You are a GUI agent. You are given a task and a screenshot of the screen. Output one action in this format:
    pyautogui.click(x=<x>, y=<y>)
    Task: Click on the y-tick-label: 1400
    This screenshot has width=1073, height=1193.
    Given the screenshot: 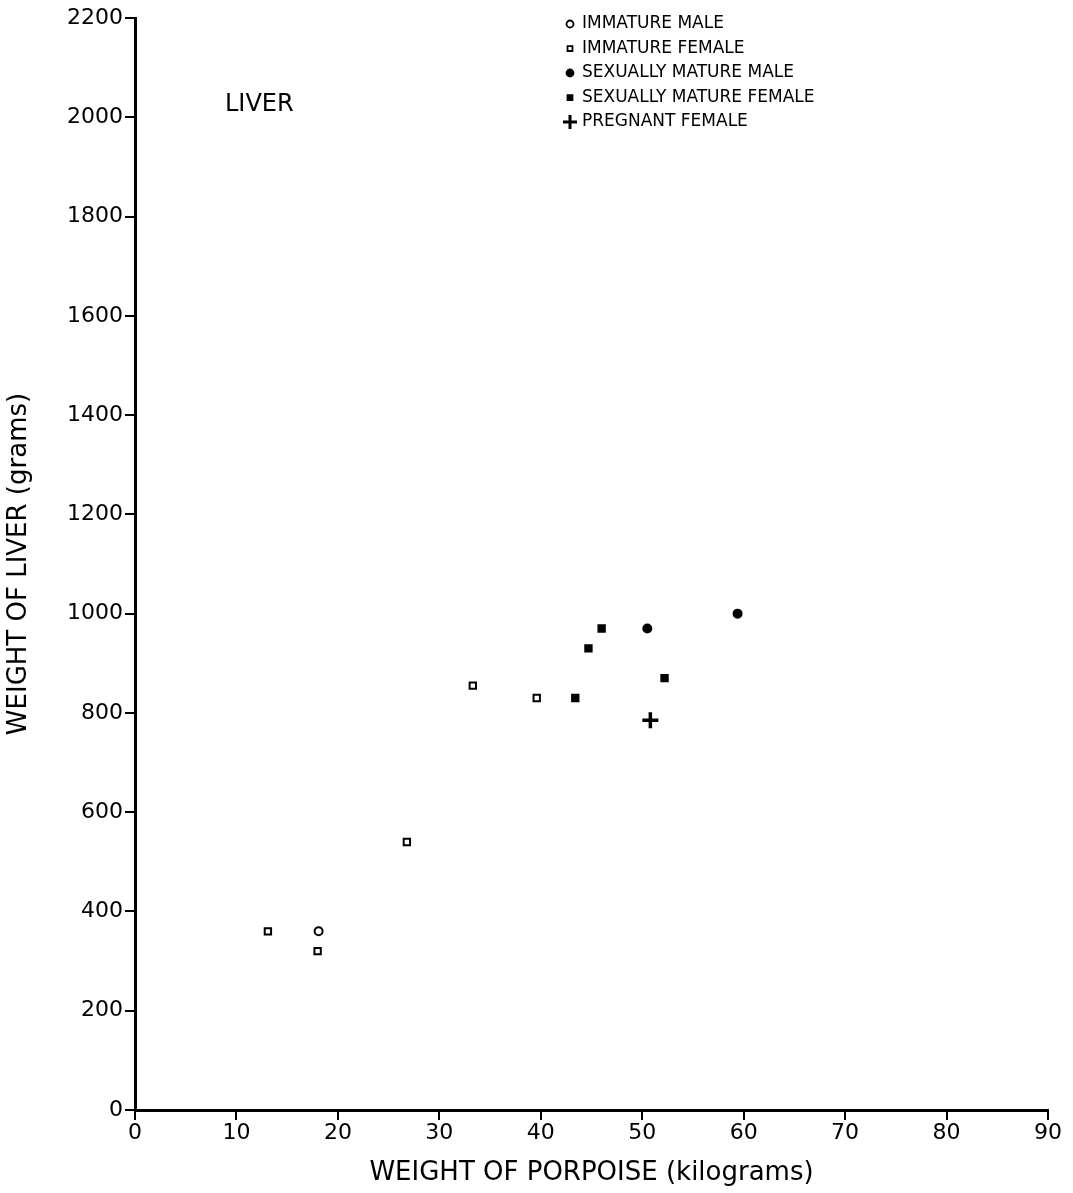 What is the action you would take?
    pyautogui.click(x=95, y=413)
    